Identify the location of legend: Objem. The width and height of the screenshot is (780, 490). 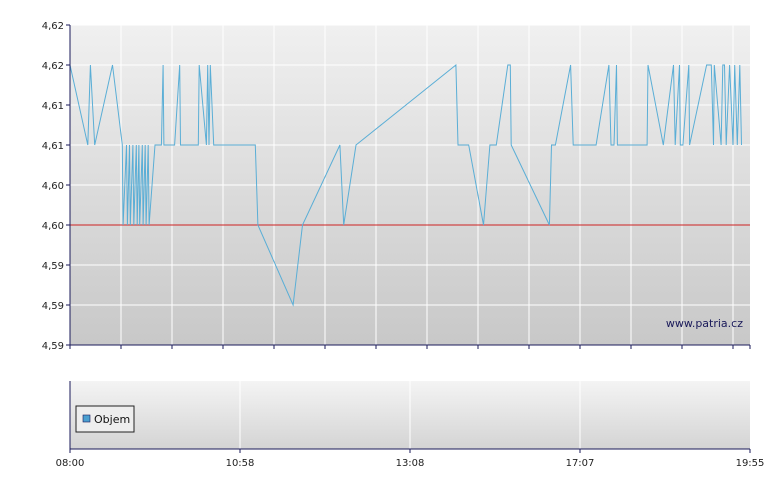
(105, 419).